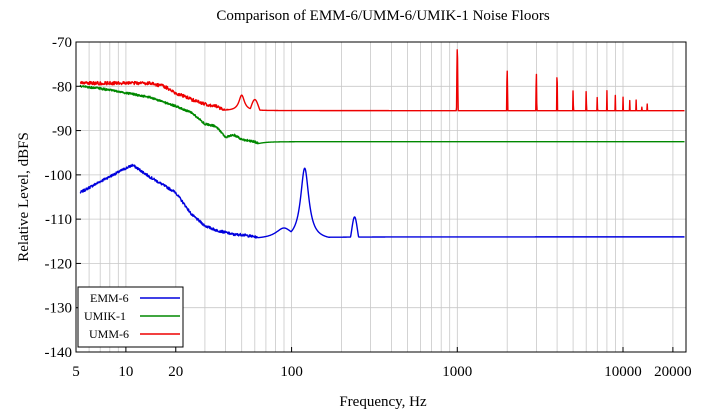  Describe the element at coordinates (457, 372) in the screenshot. I see `x-tick-label: 1000` at that location.